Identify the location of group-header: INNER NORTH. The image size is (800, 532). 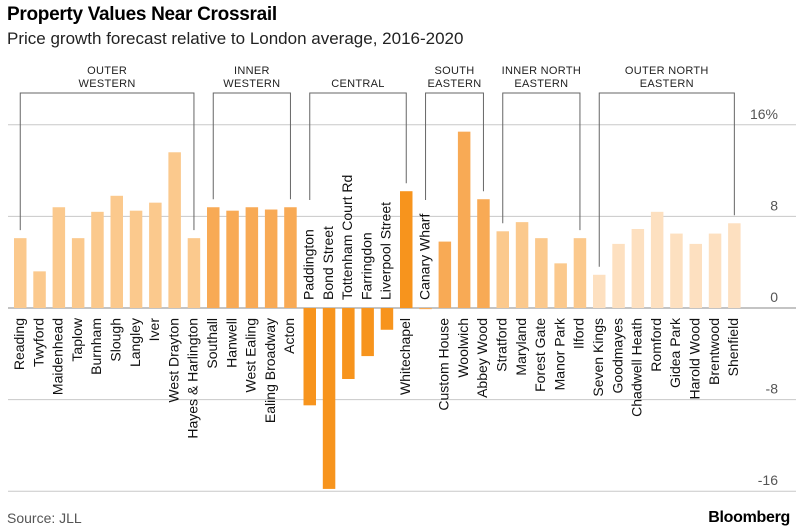
(542, 71).